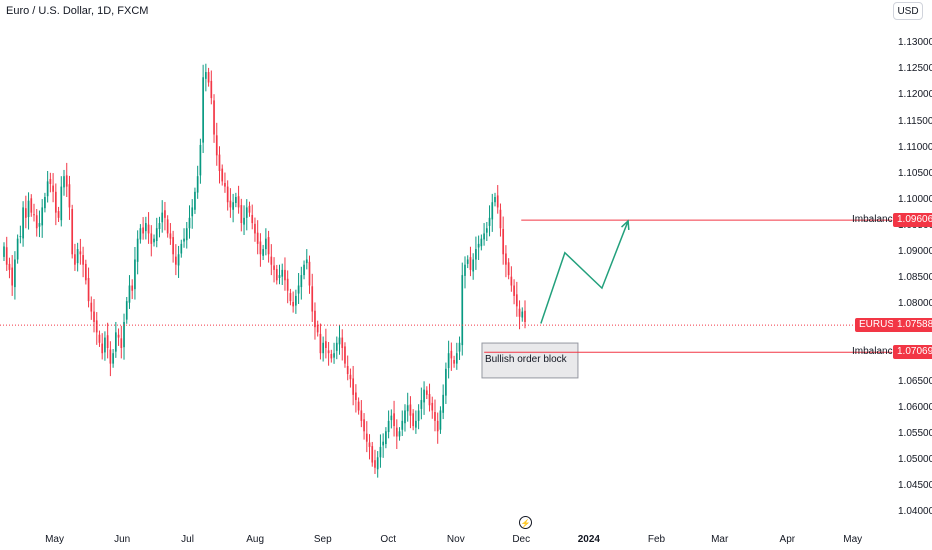 The width and height of the screenshot is (932, 550). I want to click on current-price-tag: 1.07588, so click(912, 325).